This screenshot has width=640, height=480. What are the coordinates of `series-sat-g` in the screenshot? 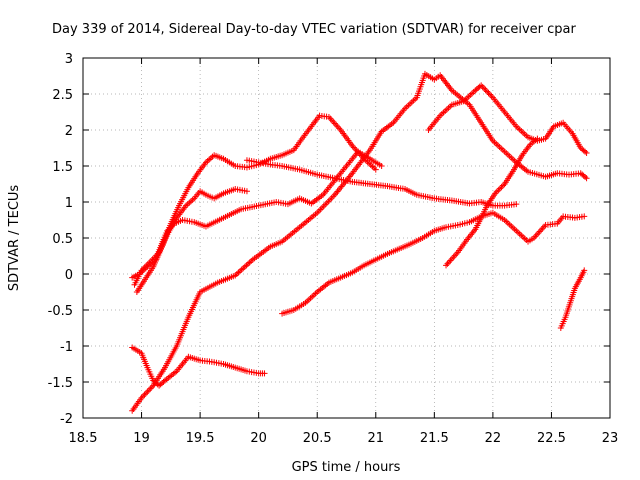 It's located at (198, 366).